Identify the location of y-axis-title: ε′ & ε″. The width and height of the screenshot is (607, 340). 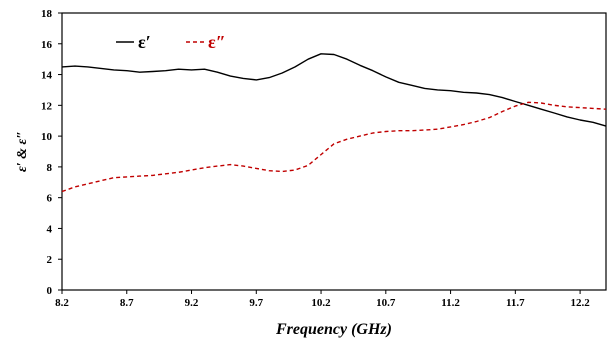
(22, 151).